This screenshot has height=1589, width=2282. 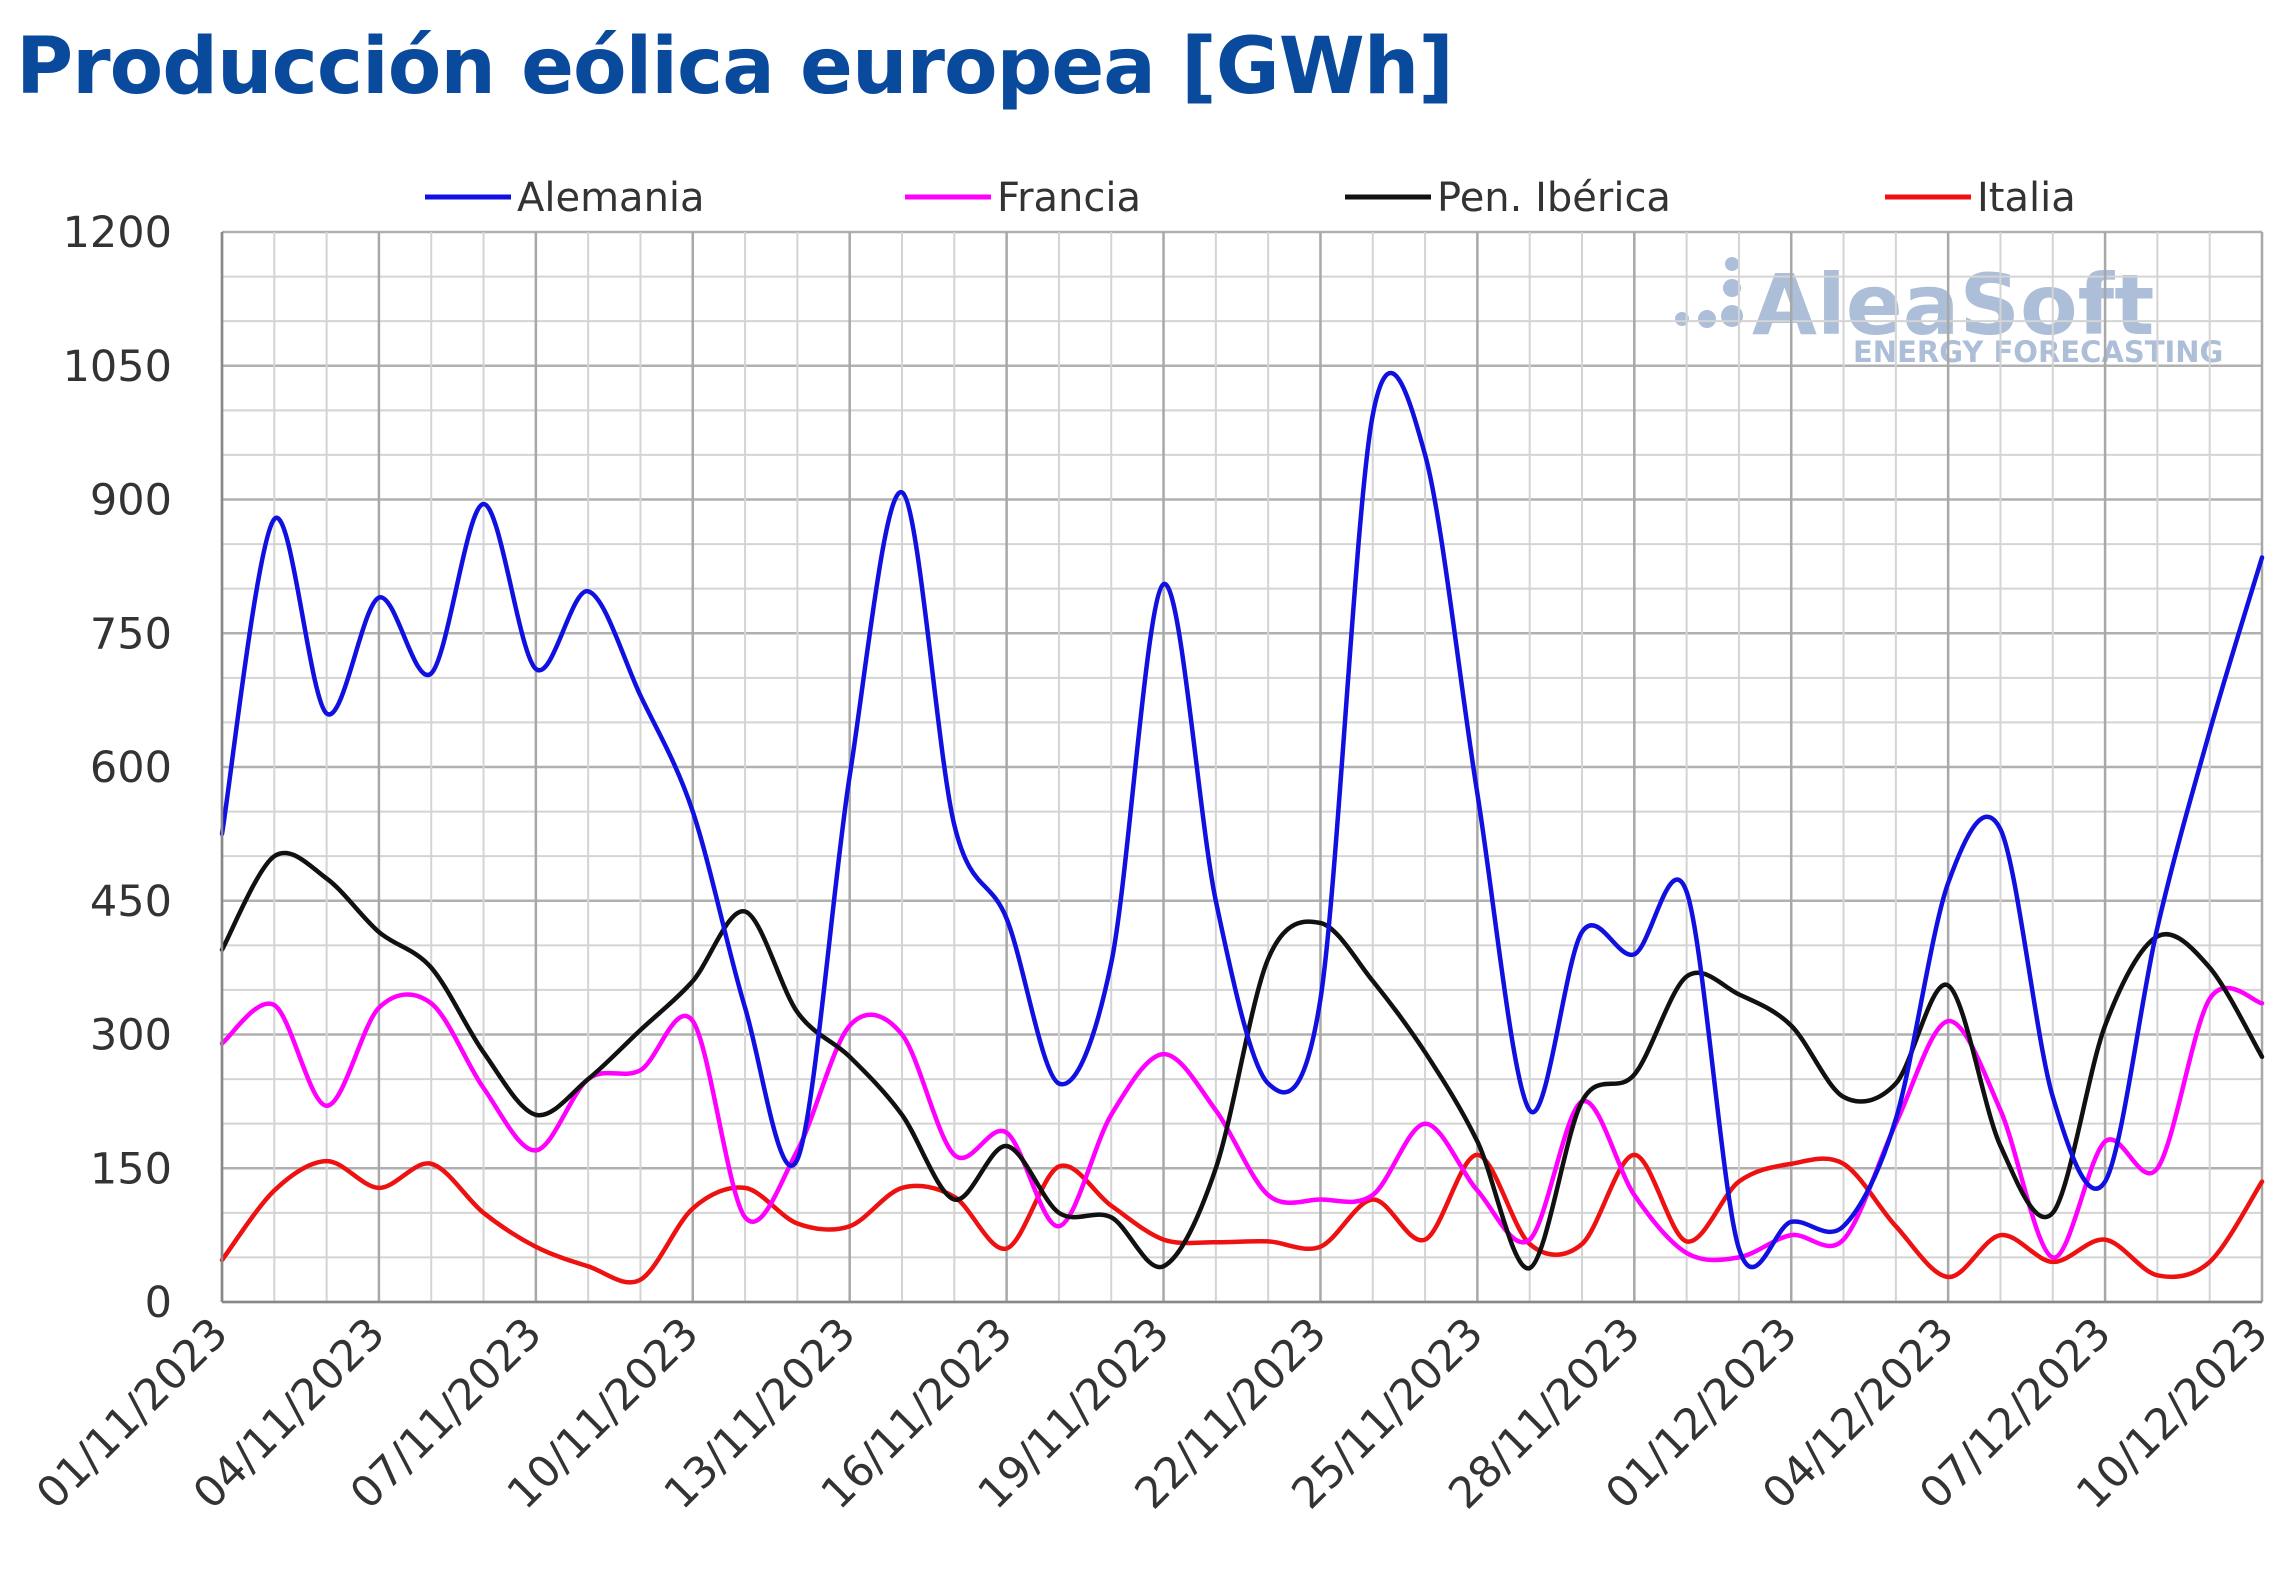 I want to click on y-tick-label-5: 750, so click(x=131, y=634).